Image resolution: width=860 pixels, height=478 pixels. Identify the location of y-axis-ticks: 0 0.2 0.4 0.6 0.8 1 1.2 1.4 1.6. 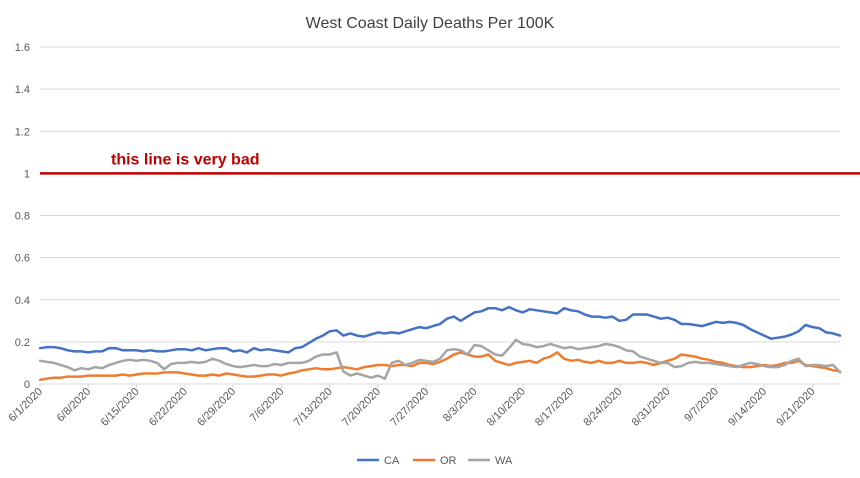
(22, 216).